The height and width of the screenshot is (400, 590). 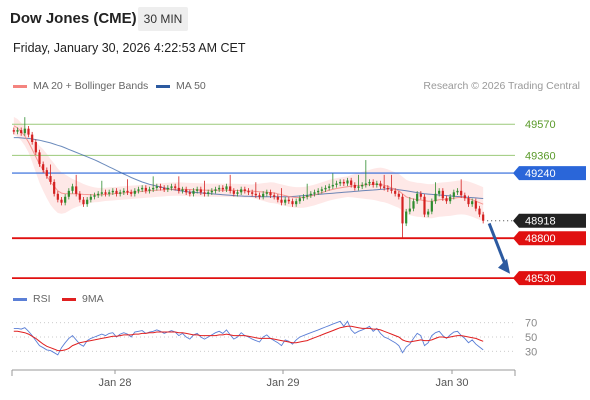 I want to click on timestamp: Friday, January 30, 2026 4:22:53 AM CET, so click(x=129, y=48).